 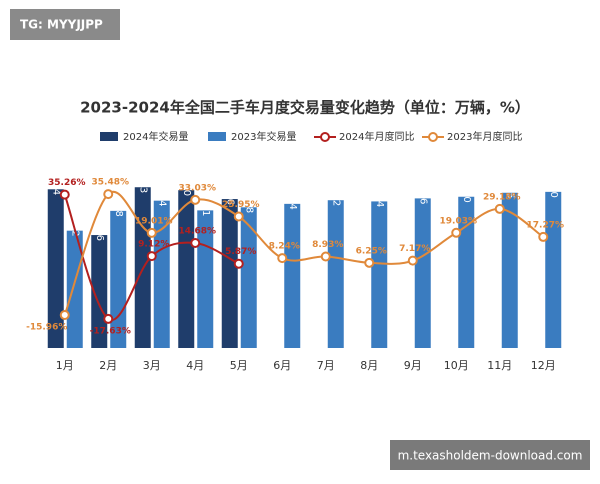 What do you see at coordinates (198, 232) in the screenshot?
I see `value-label: 14.68%` at bounding box center [198, 232].